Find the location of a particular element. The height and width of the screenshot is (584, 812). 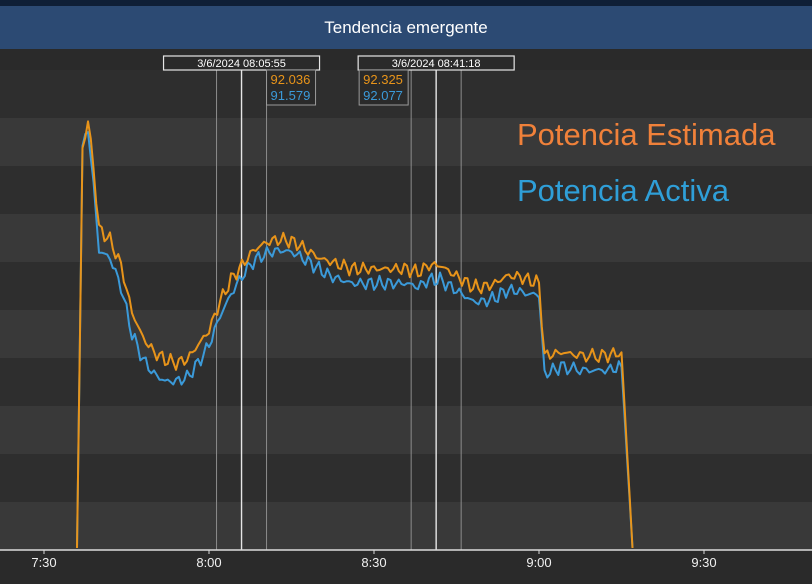

cursor-value-estimada: 92.325 is located at coordinates (383, 79).